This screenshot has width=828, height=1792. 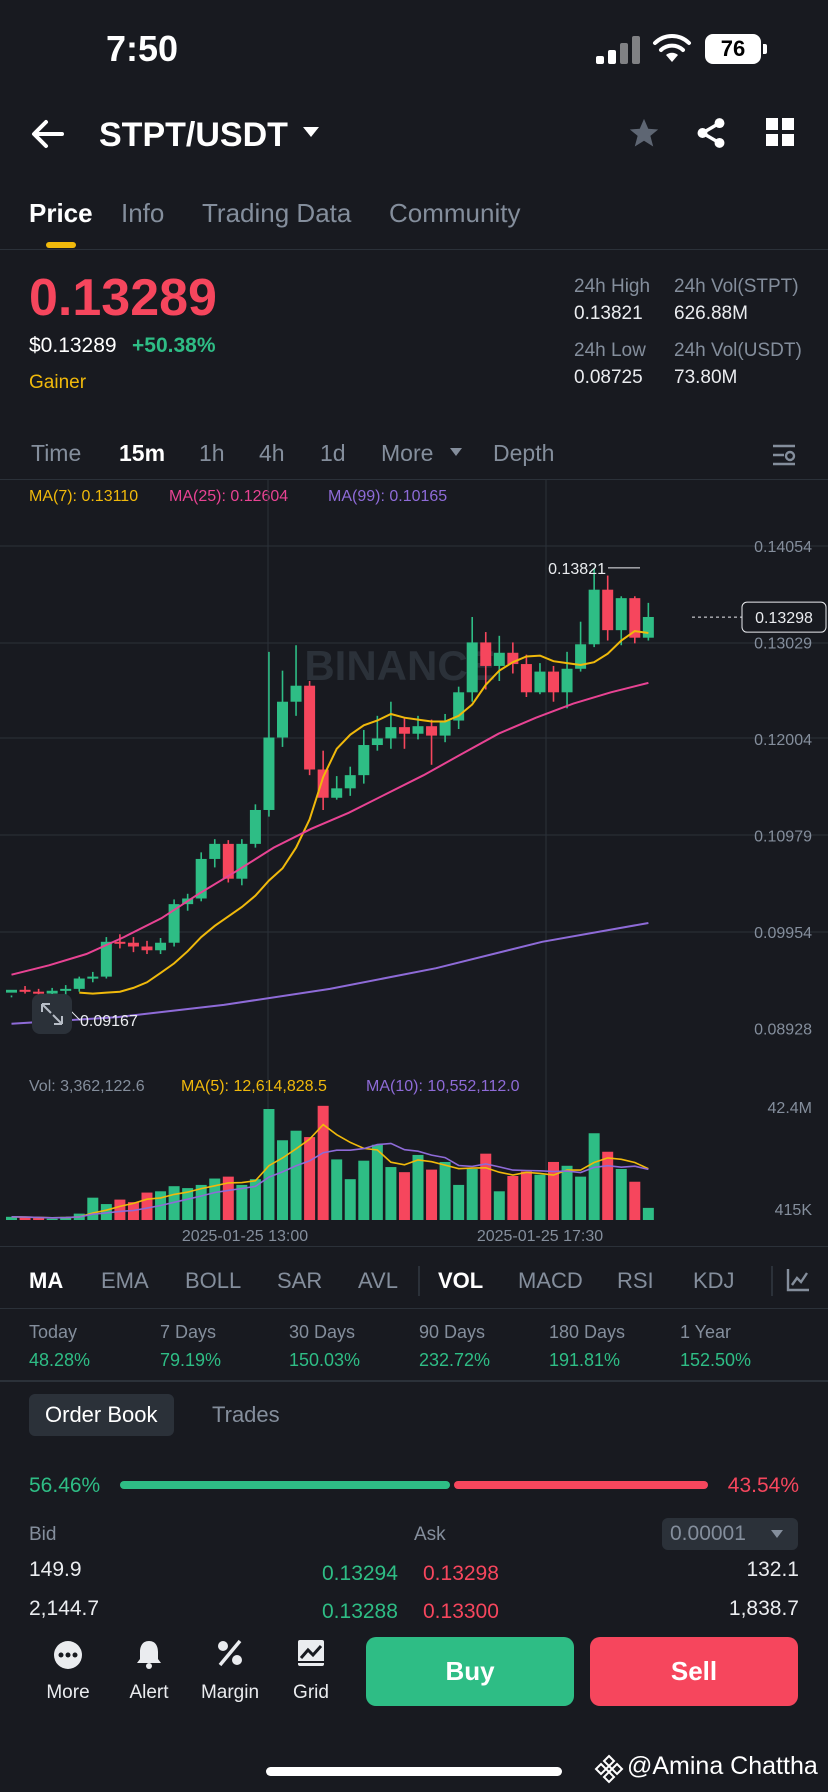 What do you see at coordinates (711, 133) in the screenshot?
I see `share-icon` at bounding box center [711, 133].